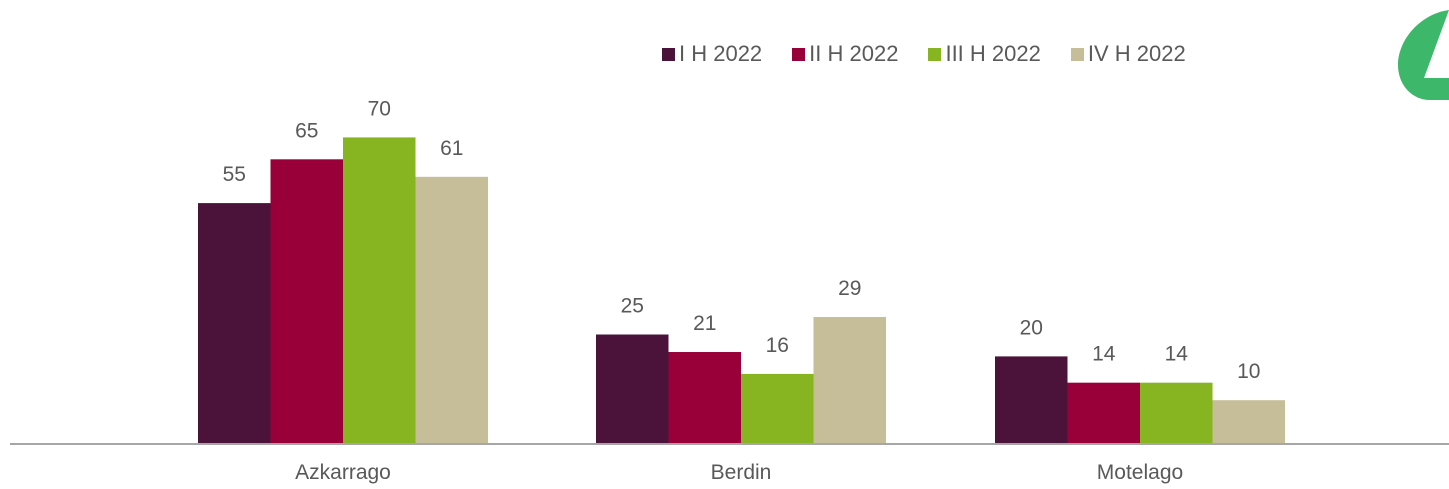  I want to click on data-label-berdin-series-2: 21, so click(704, 323).